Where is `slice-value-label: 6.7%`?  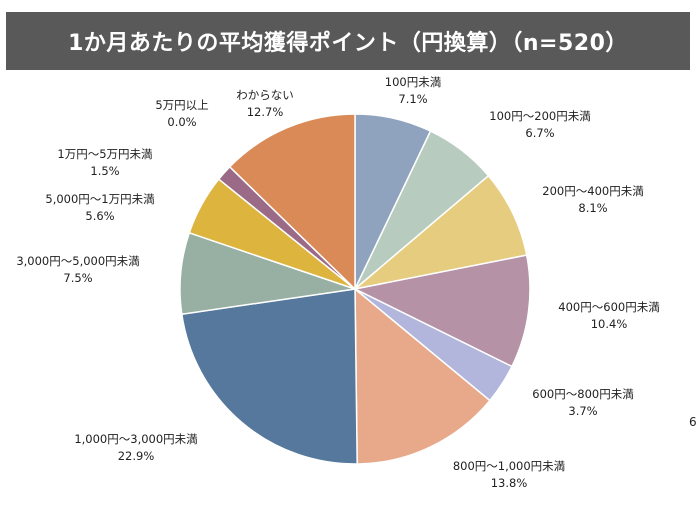
slice-value-label: 6.7% is located at coordinates (539, 133).